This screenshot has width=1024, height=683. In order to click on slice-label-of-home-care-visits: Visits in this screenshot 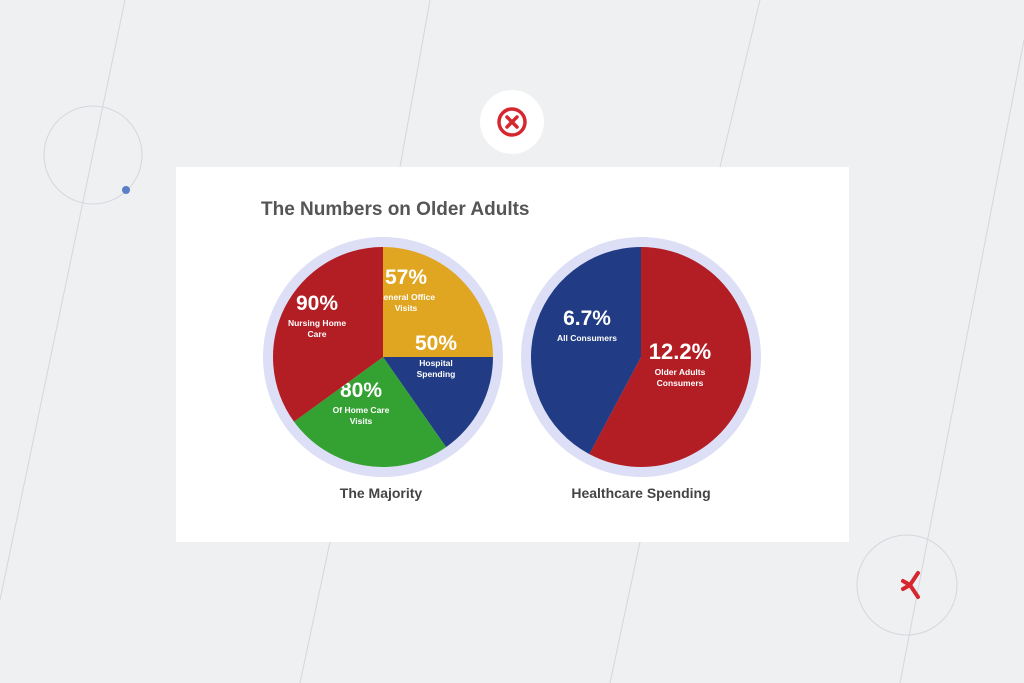, I will do `click(361, 421)`.